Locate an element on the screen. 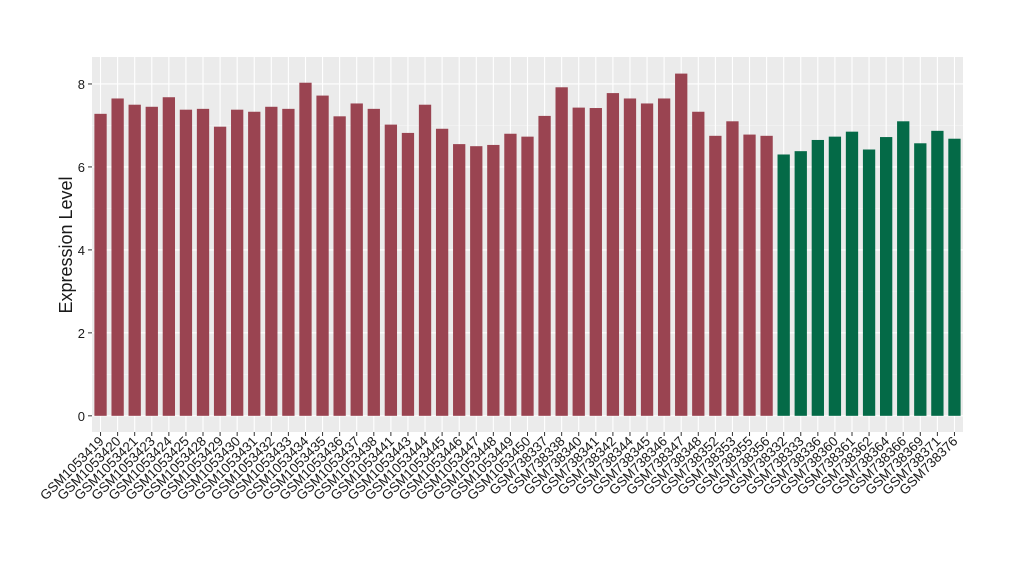 The width and height of the screenshot is (1020, 580). y-tick-label: 6 is located at coordinates (81, 167).